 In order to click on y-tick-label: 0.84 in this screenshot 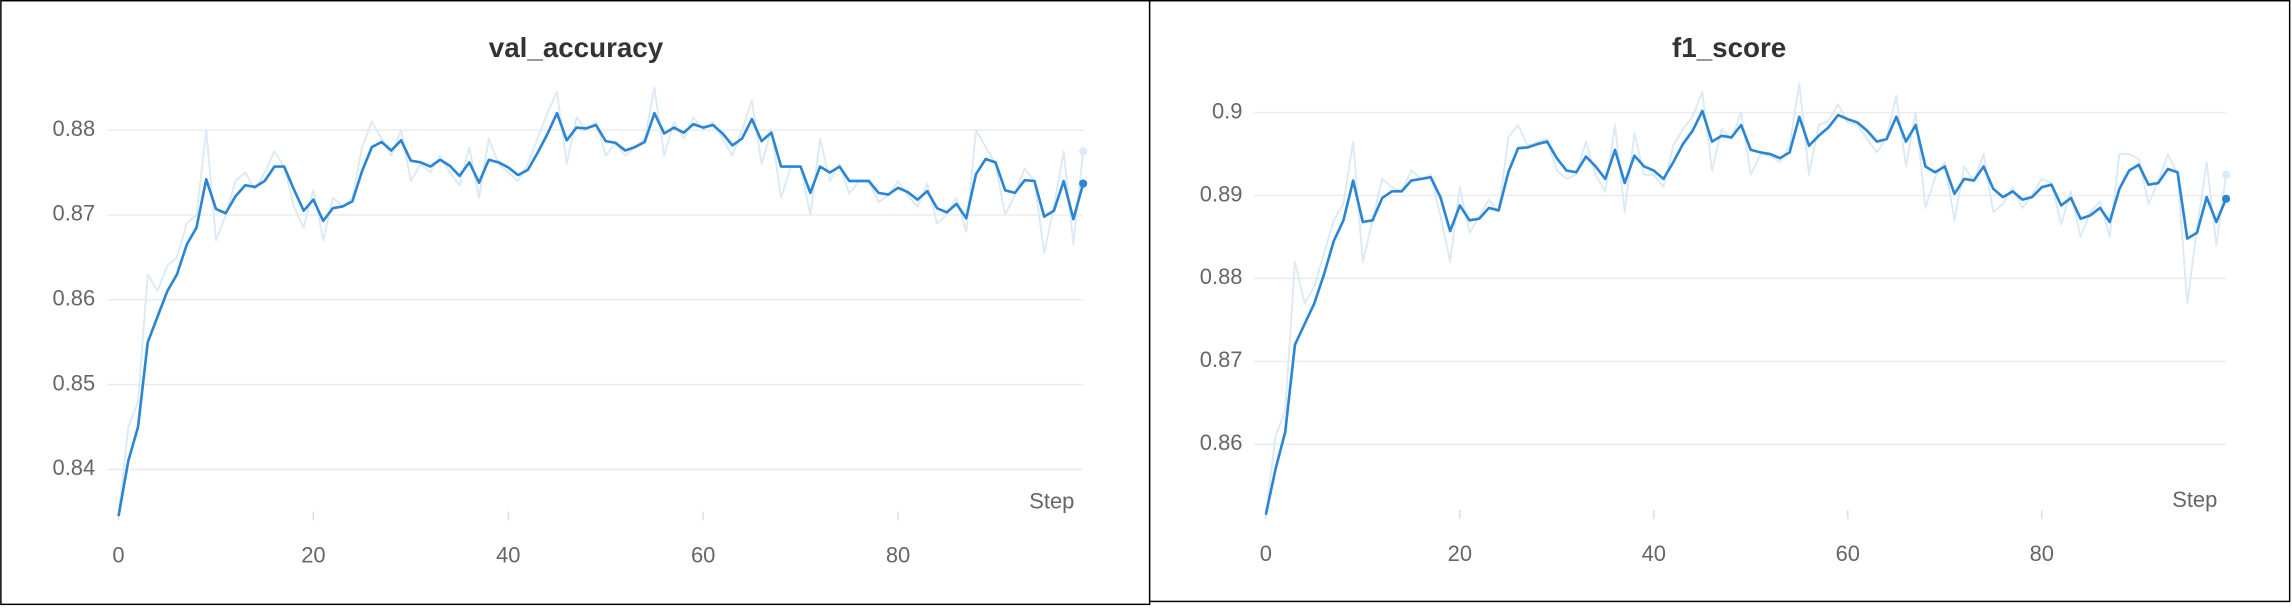, I will do `click(74, 467)`.